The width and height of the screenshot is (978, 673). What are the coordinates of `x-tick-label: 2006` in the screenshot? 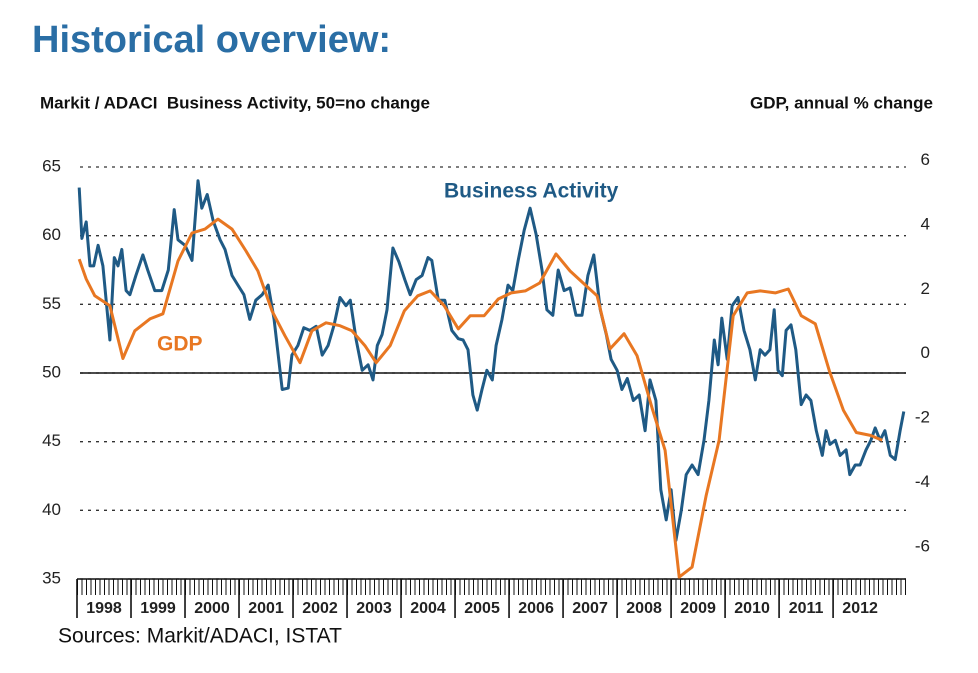 It's located at (536, 608).